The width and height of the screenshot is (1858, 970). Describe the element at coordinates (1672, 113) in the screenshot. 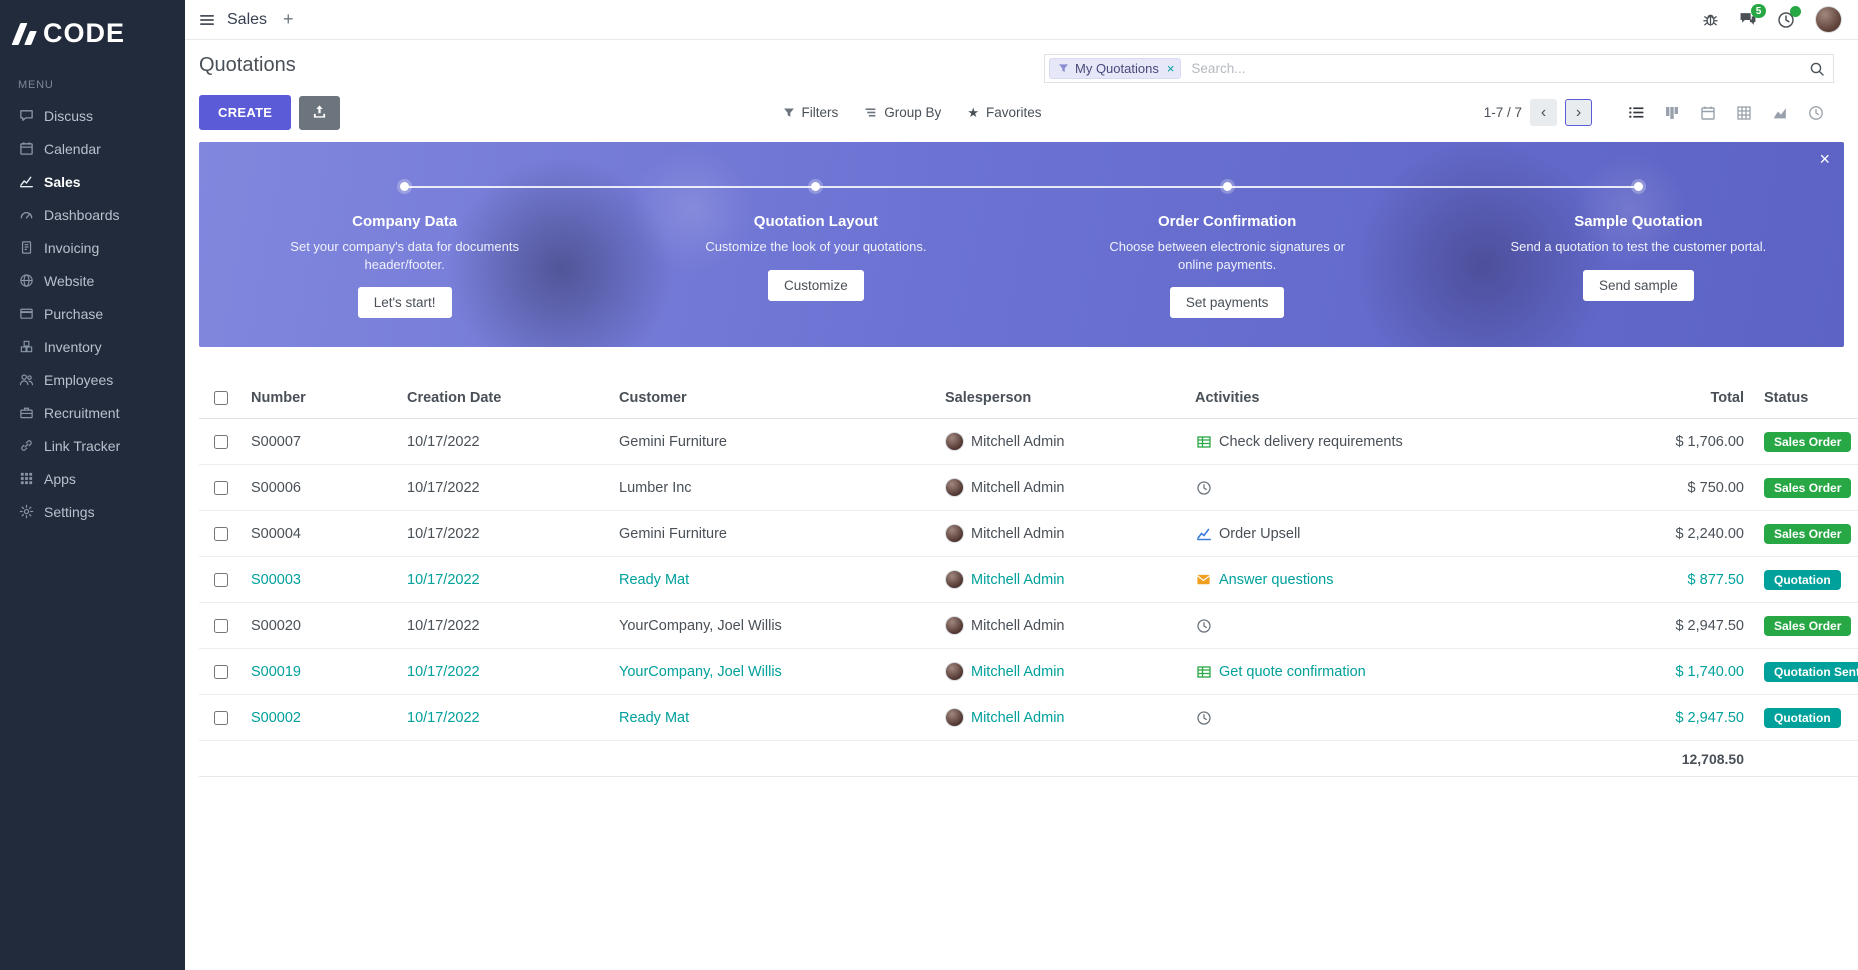

I see `kanban-view-icon` at that location.